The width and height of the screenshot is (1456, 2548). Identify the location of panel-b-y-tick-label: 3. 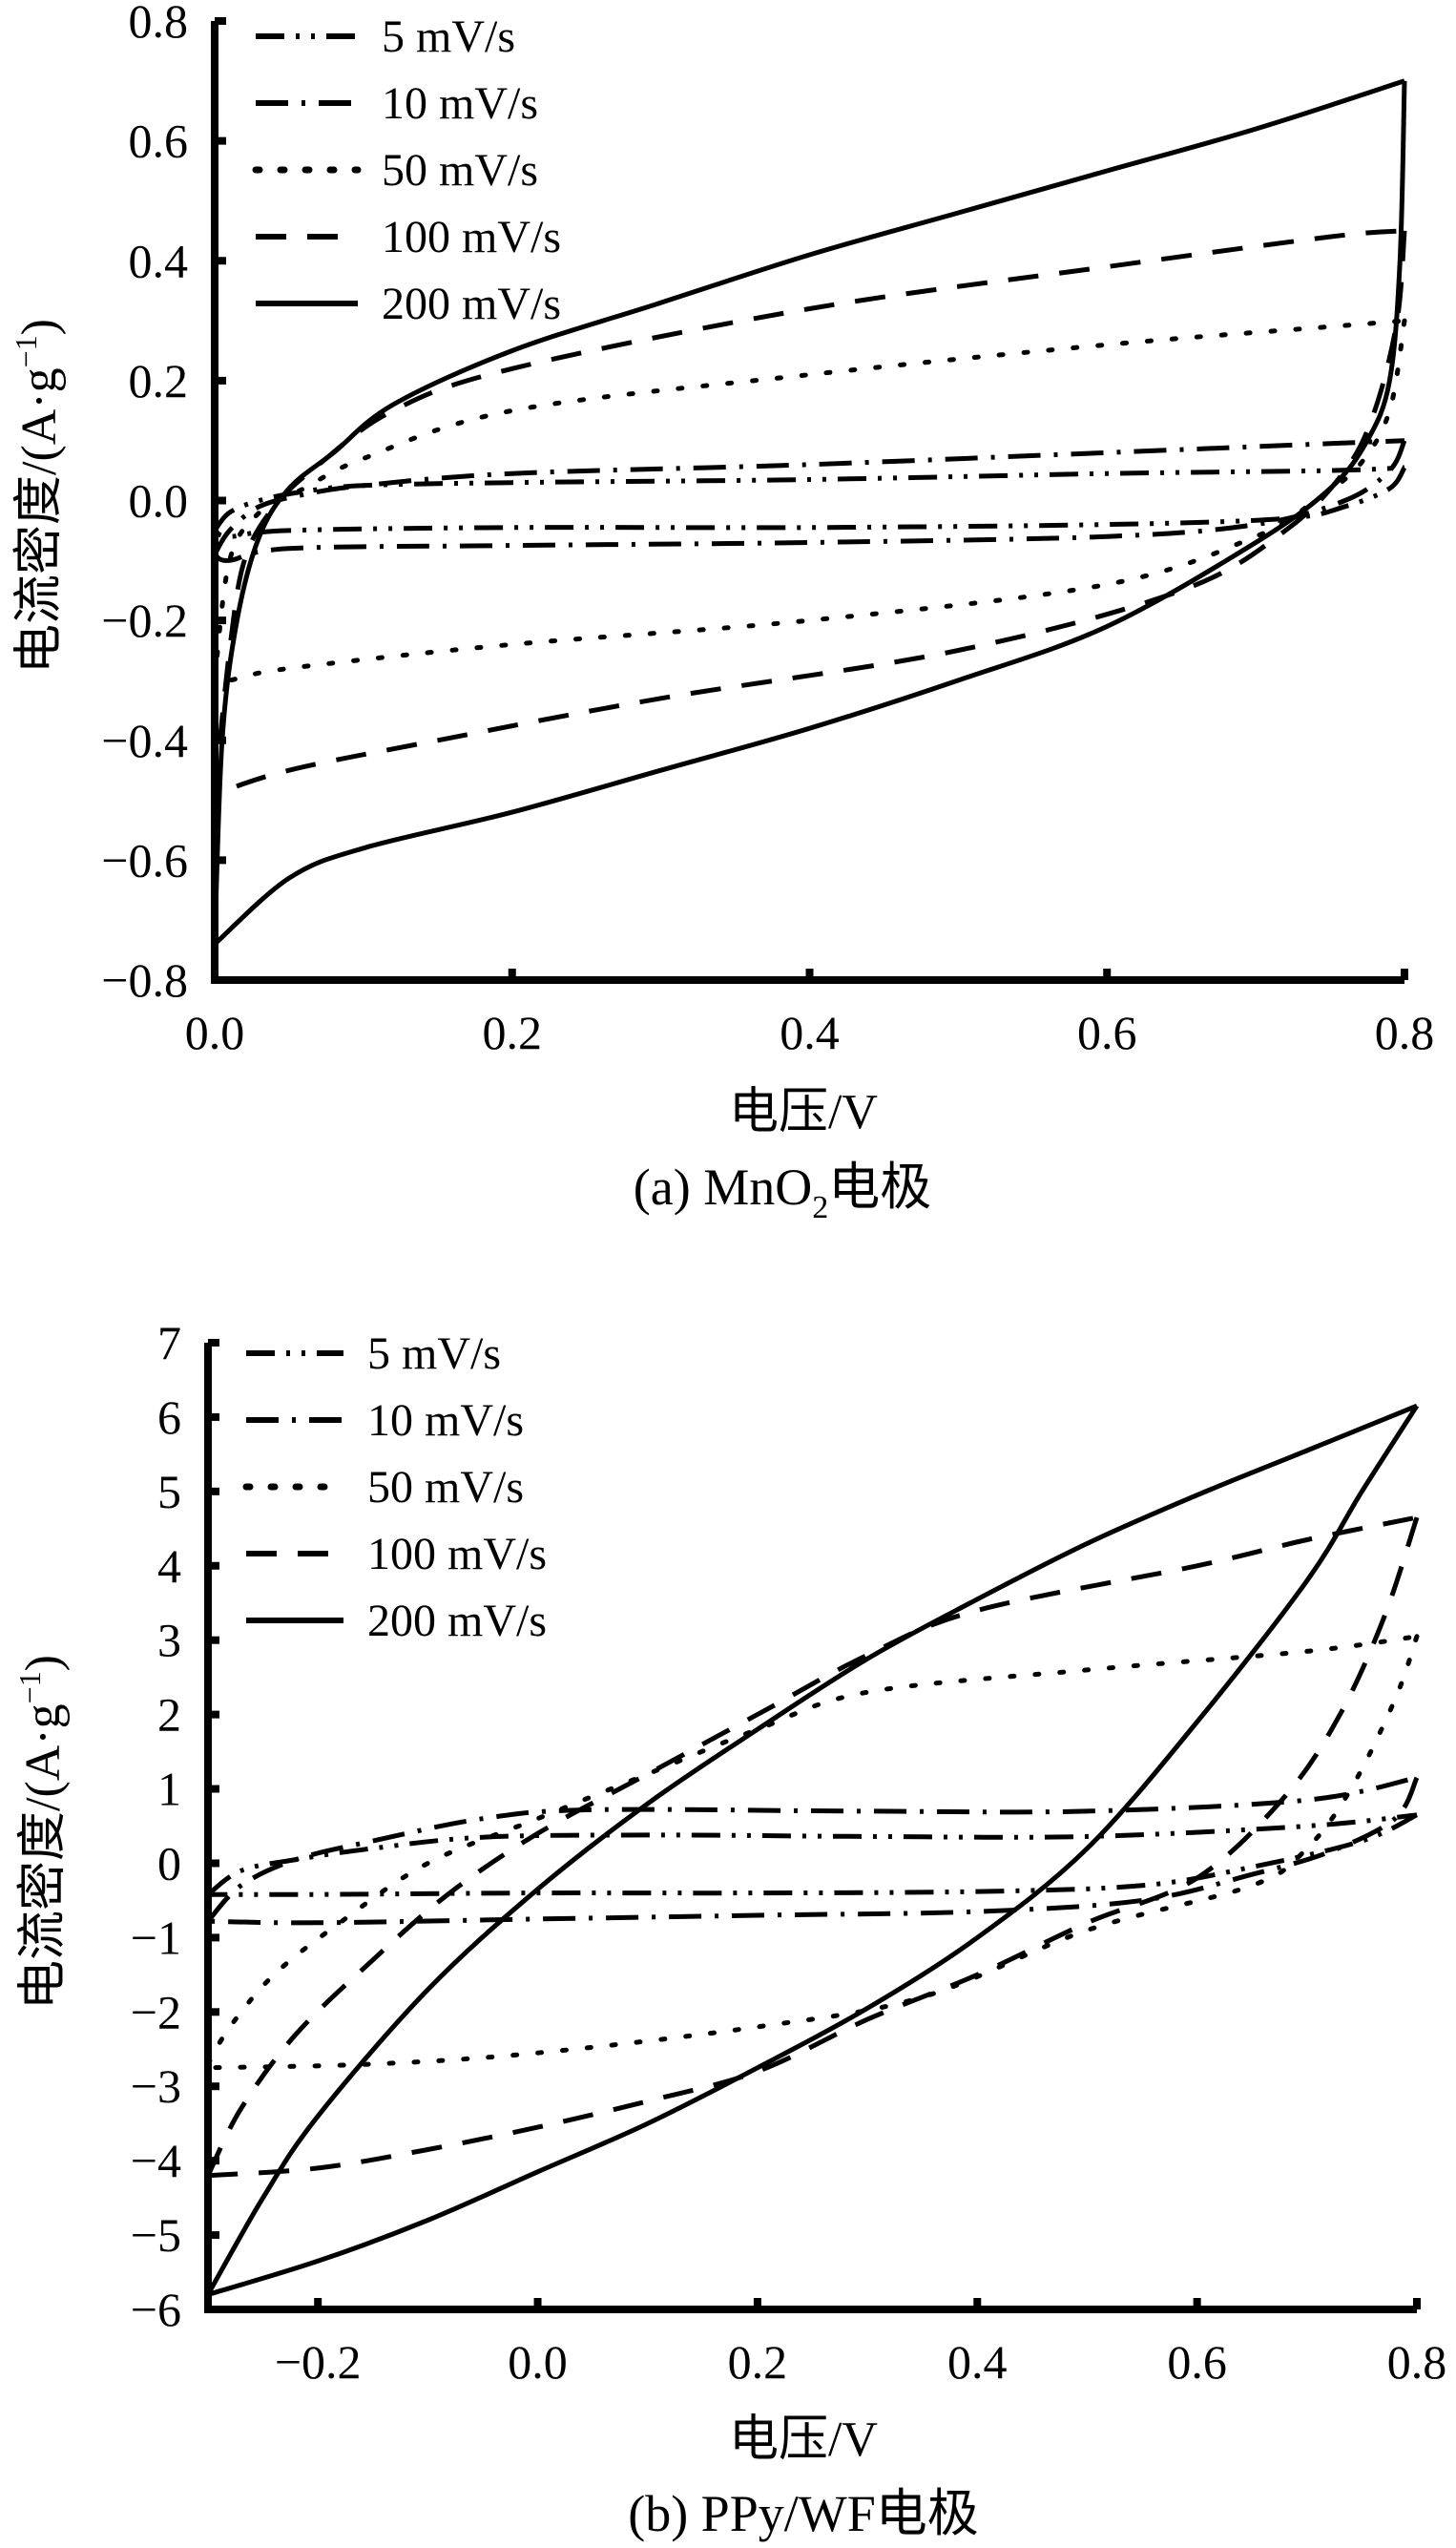
(169, 1640).